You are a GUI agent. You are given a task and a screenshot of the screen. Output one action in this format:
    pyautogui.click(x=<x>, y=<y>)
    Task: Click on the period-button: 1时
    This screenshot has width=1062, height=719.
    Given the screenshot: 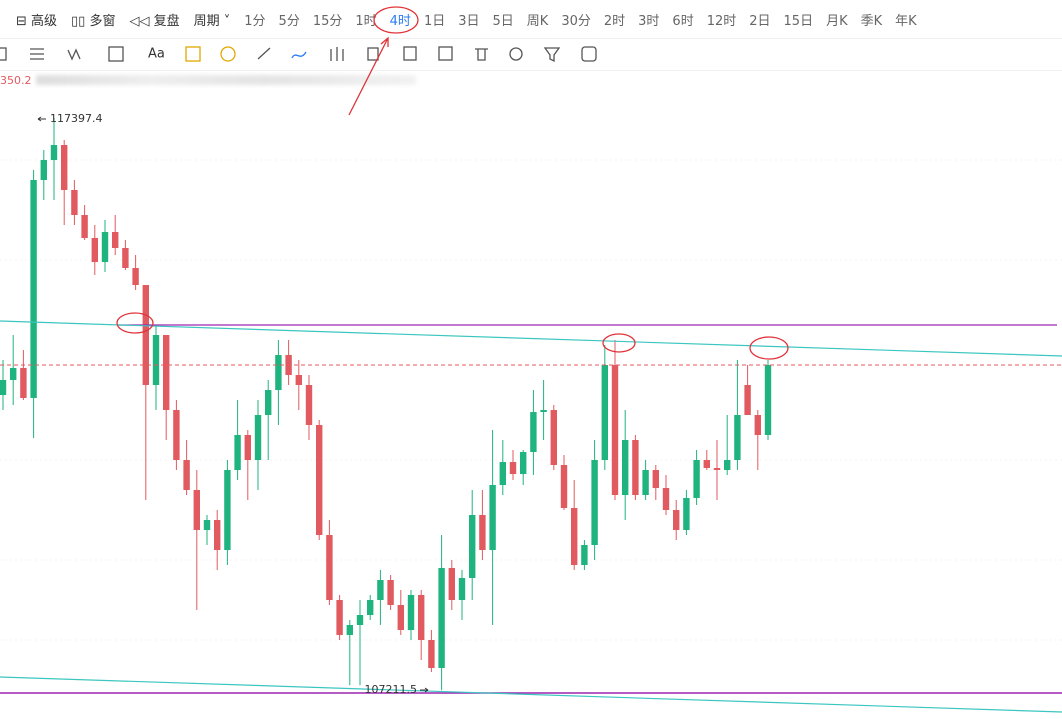 What is the action you would take?
    pyautogui.click(x=366, y=21)
    